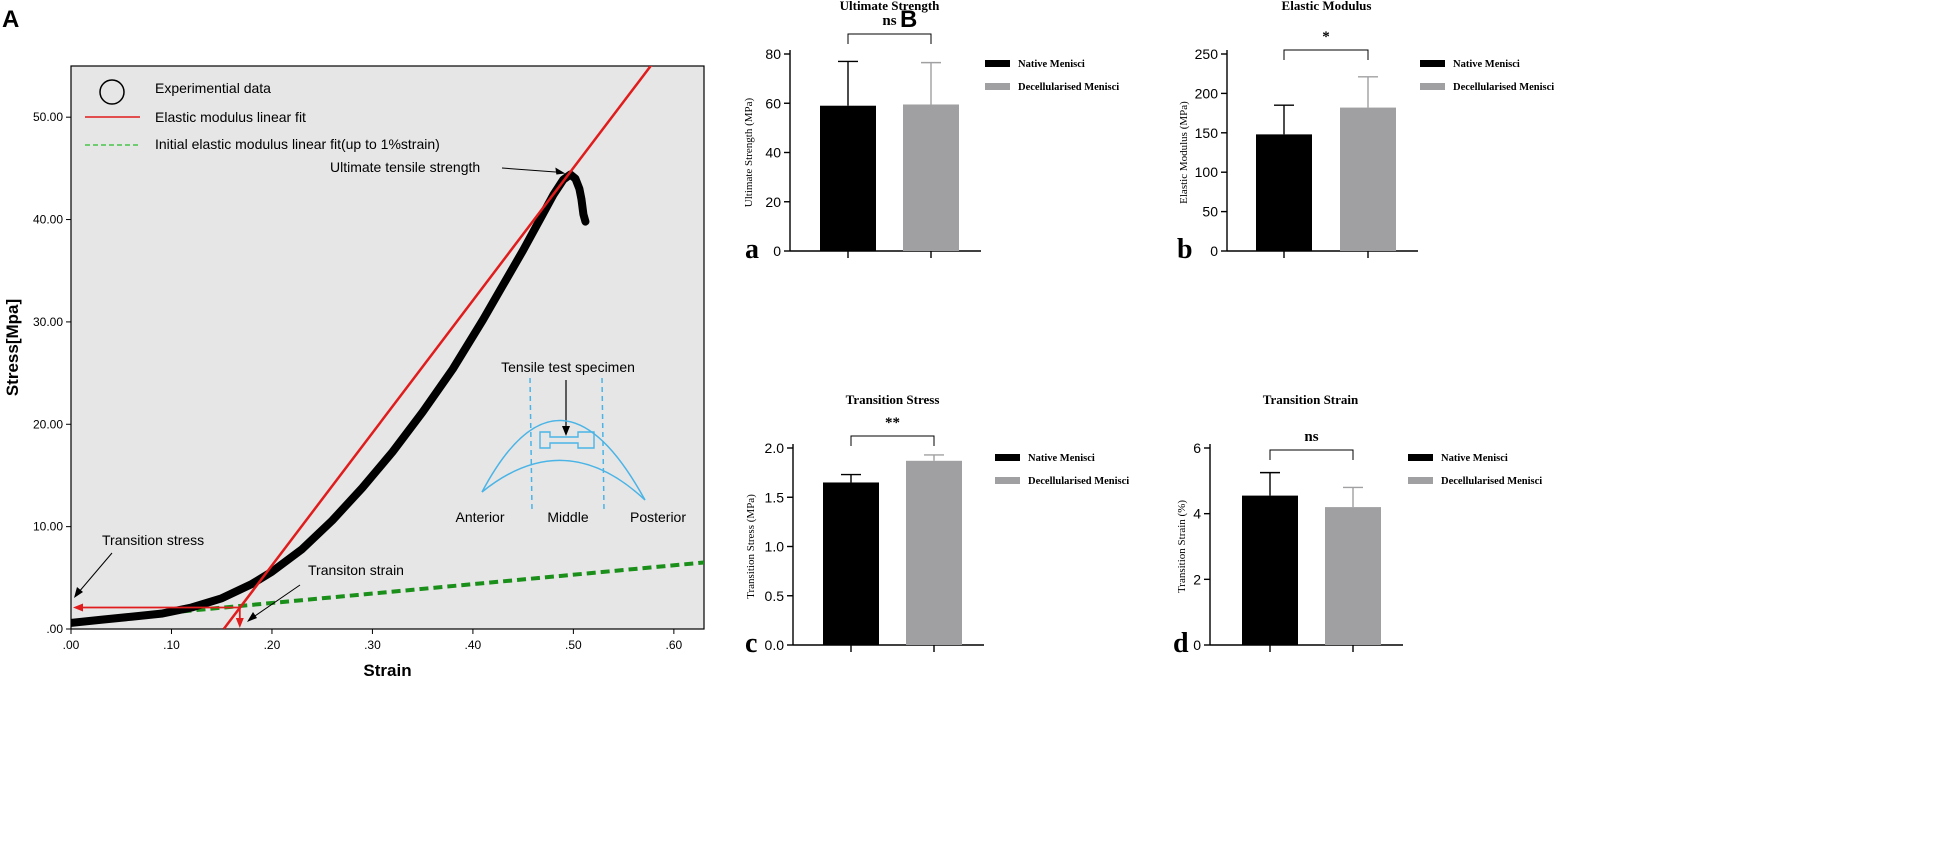 The height and width of the screenshot is (844, 1950). I want to click on significance-marker: **, so click(892, 423).